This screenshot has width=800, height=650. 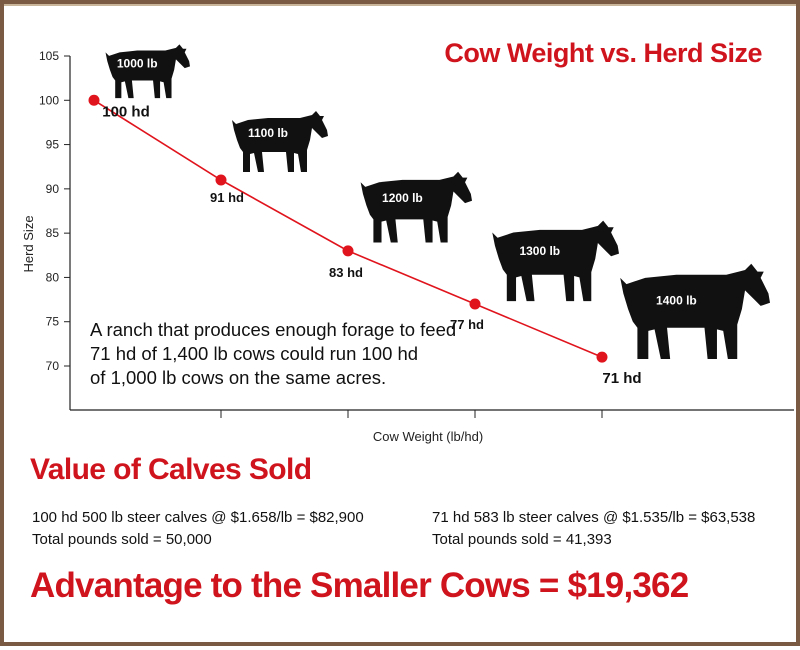 I want to click on data-point-label: 77 hd, so click(x=467, y=324).